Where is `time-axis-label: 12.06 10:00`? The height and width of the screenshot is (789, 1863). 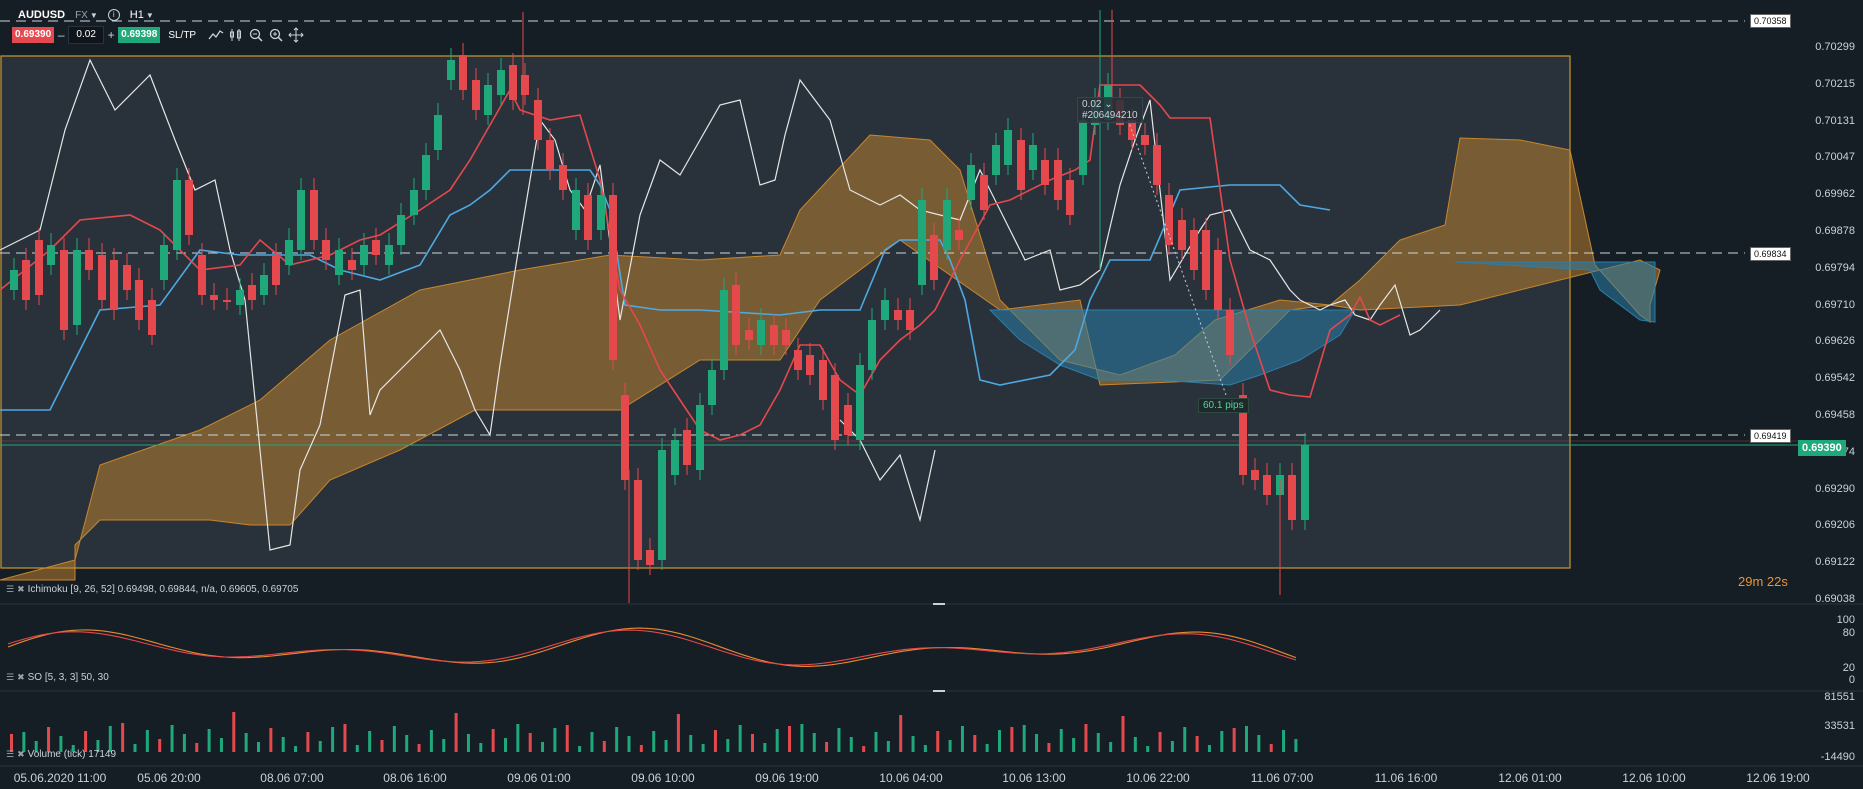 time-axis-label: 12.06 10:00 is located at coordinates (1654, 778).